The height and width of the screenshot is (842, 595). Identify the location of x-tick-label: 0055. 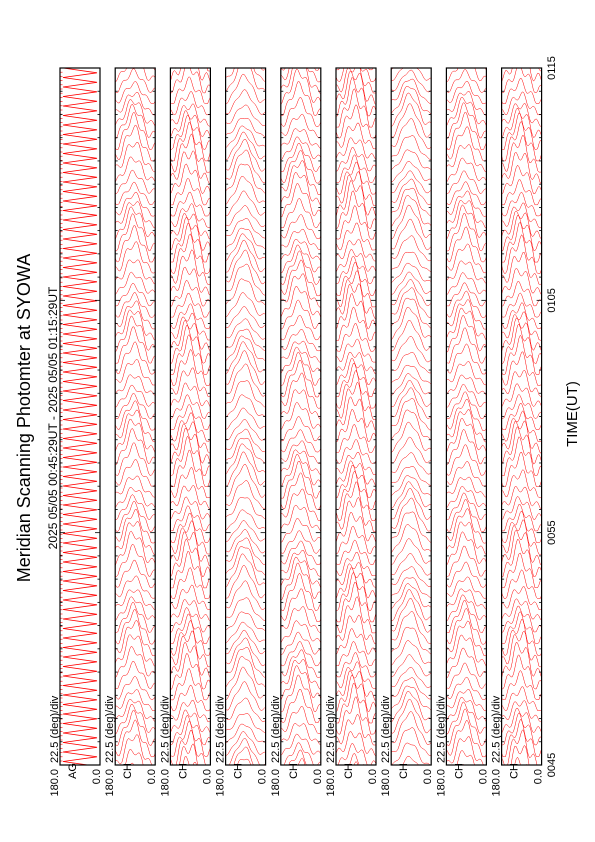
(552, 532).